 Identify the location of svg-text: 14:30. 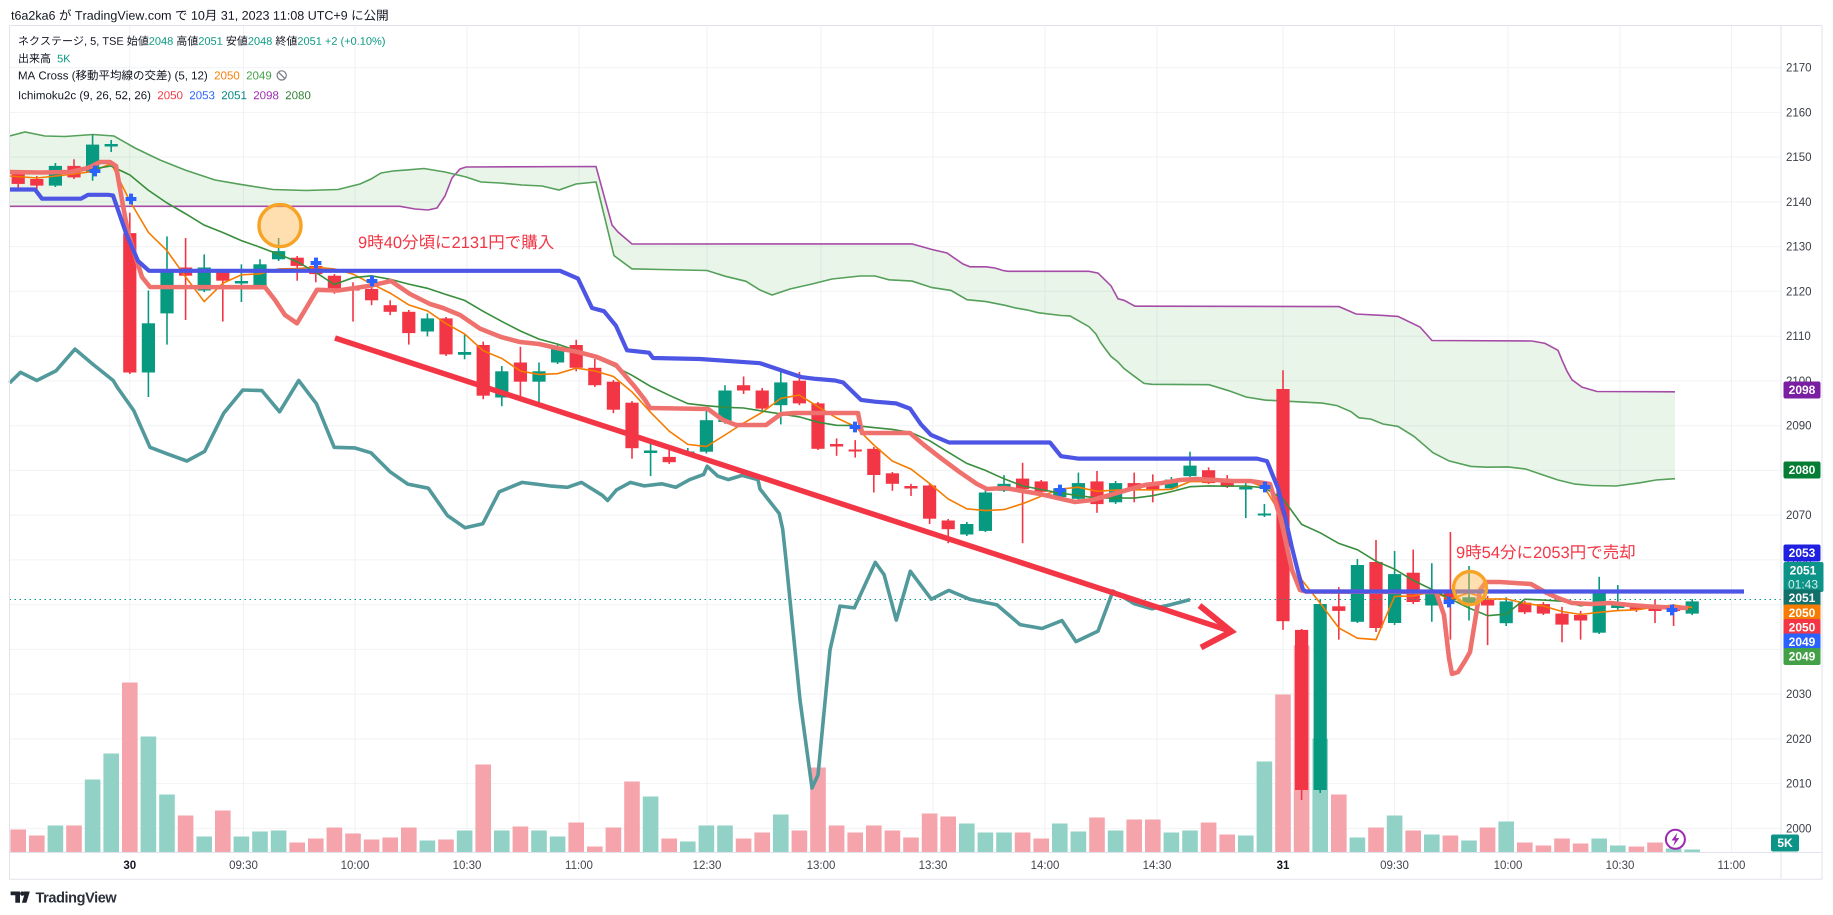
(1157, 866).